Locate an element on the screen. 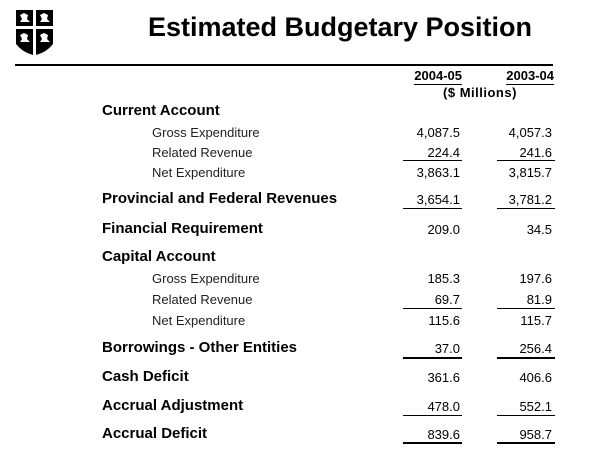 The image size is (600, 450). table-row: Gross Expenditure 185.3 197.6 is located at coordinates (300, 278).